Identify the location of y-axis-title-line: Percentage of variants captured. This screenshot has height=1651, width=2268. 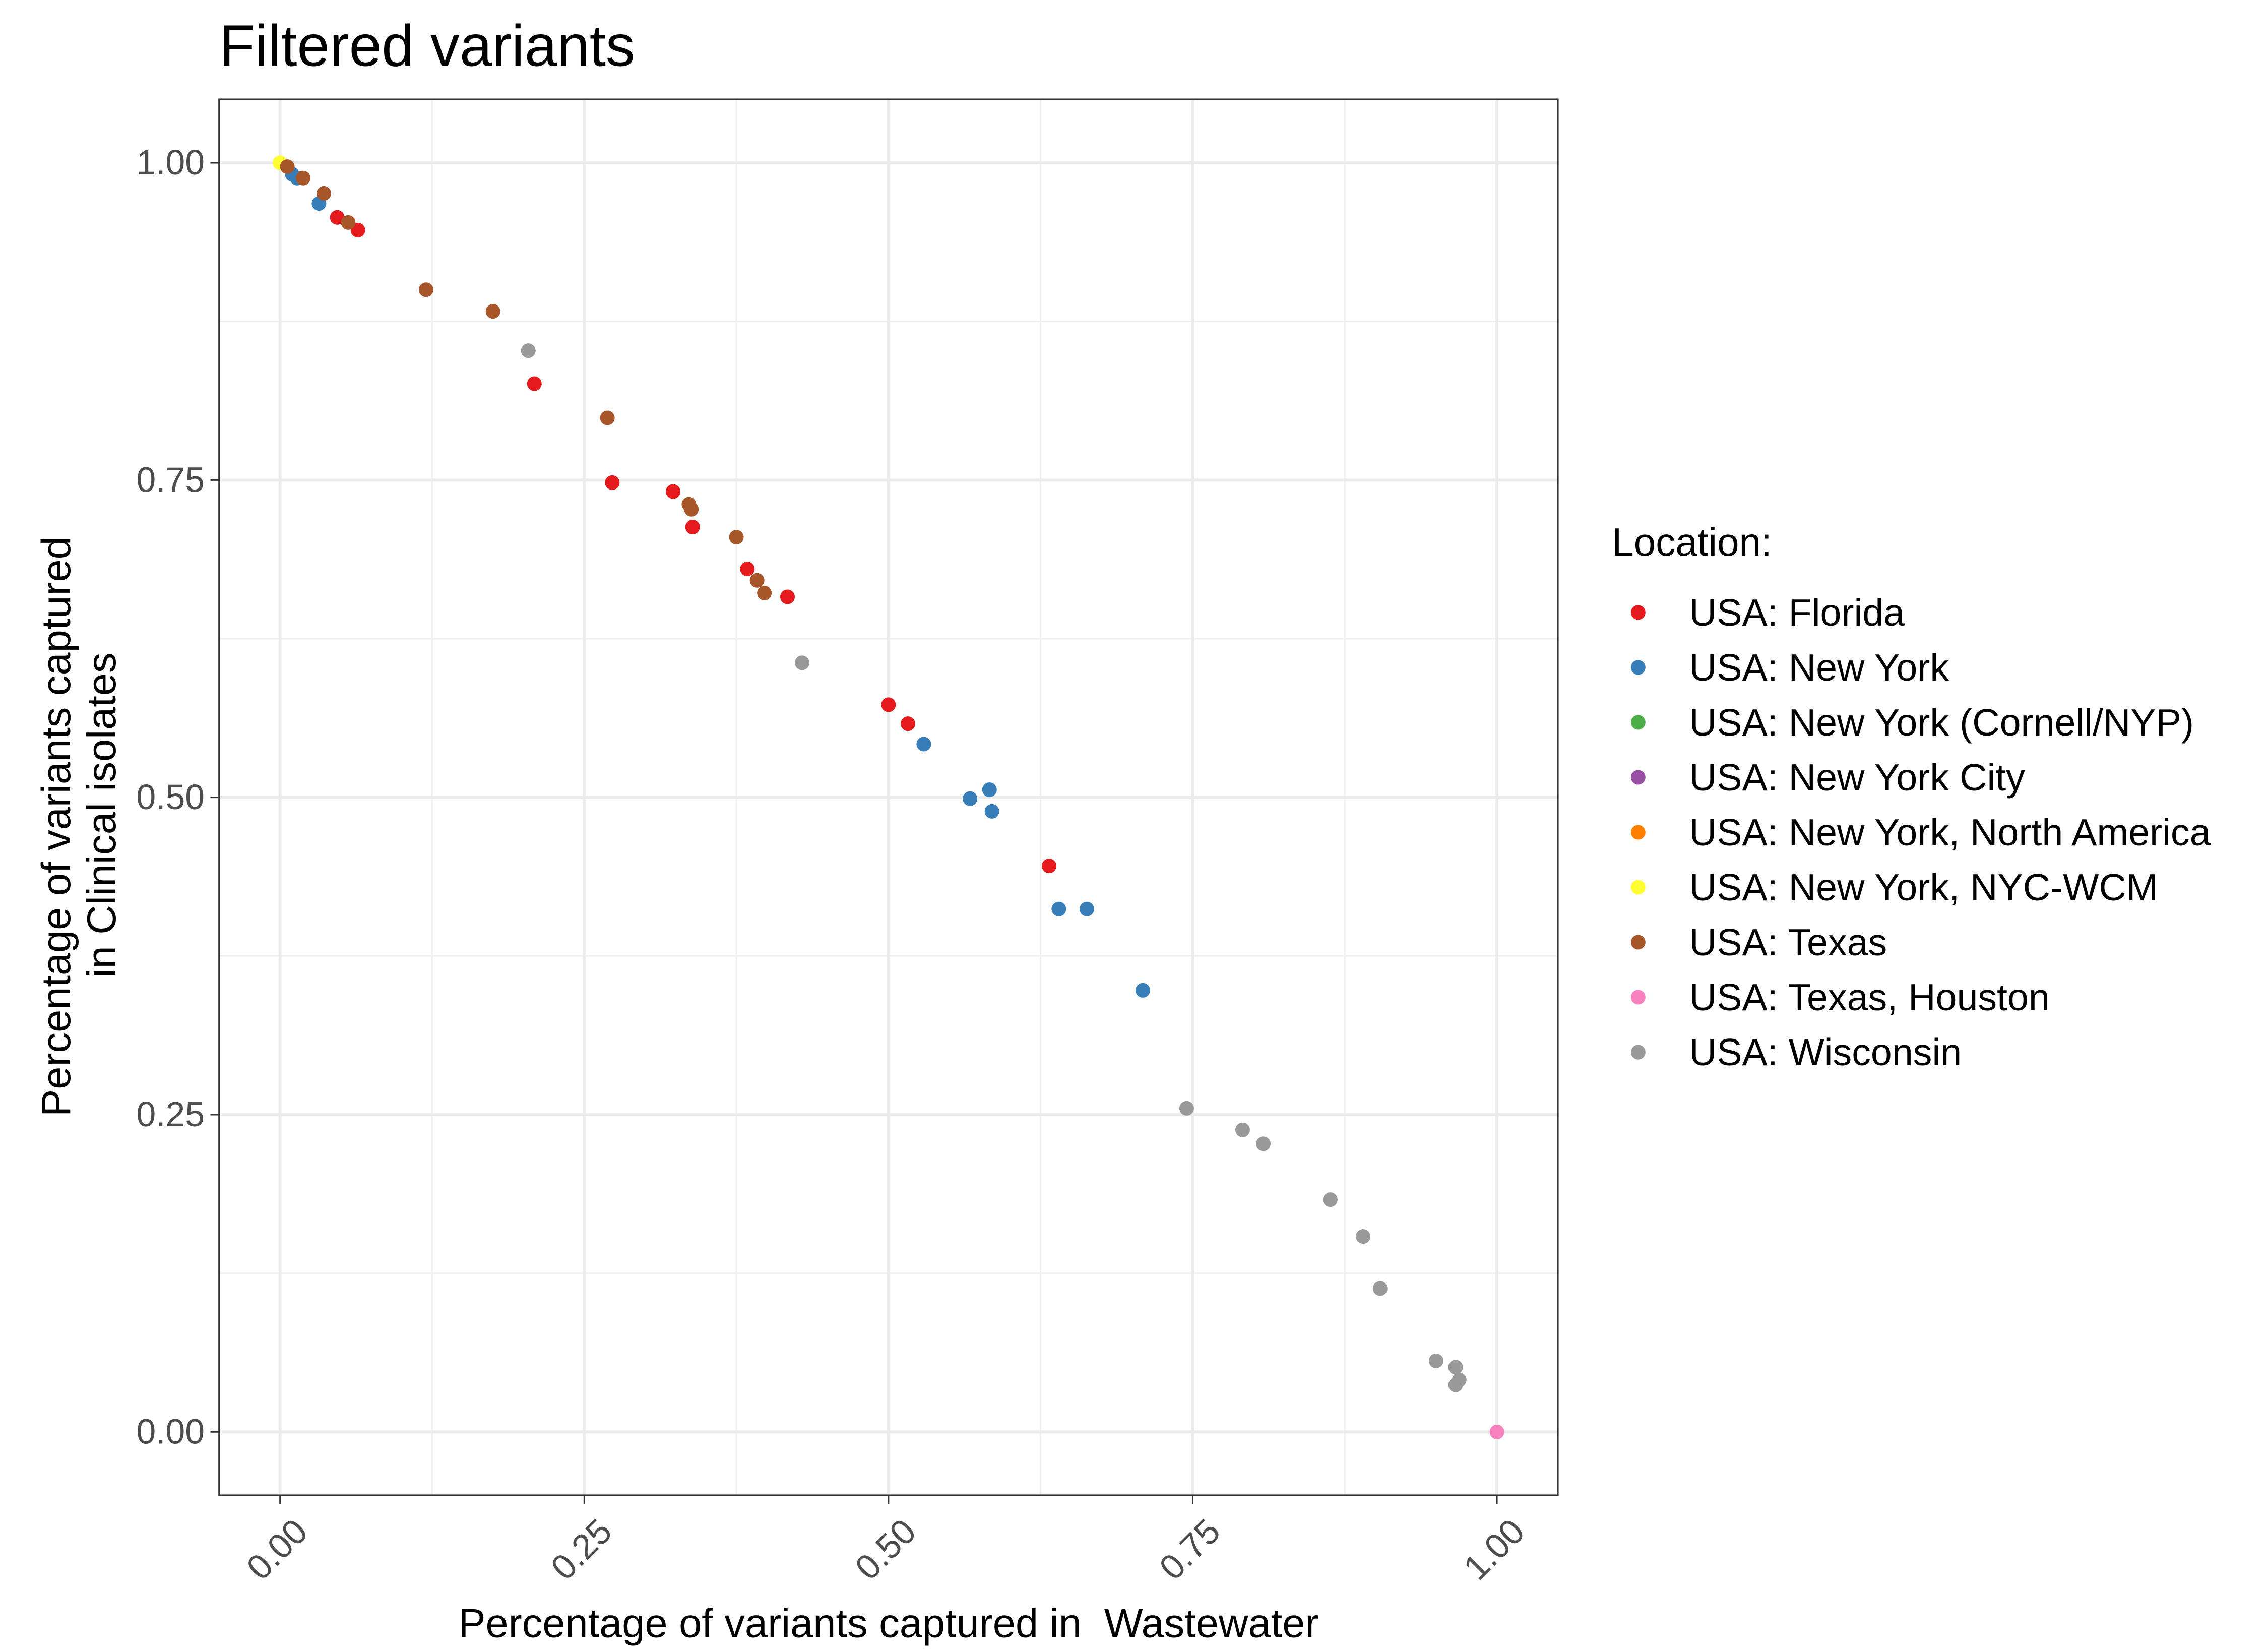
(56, 826).